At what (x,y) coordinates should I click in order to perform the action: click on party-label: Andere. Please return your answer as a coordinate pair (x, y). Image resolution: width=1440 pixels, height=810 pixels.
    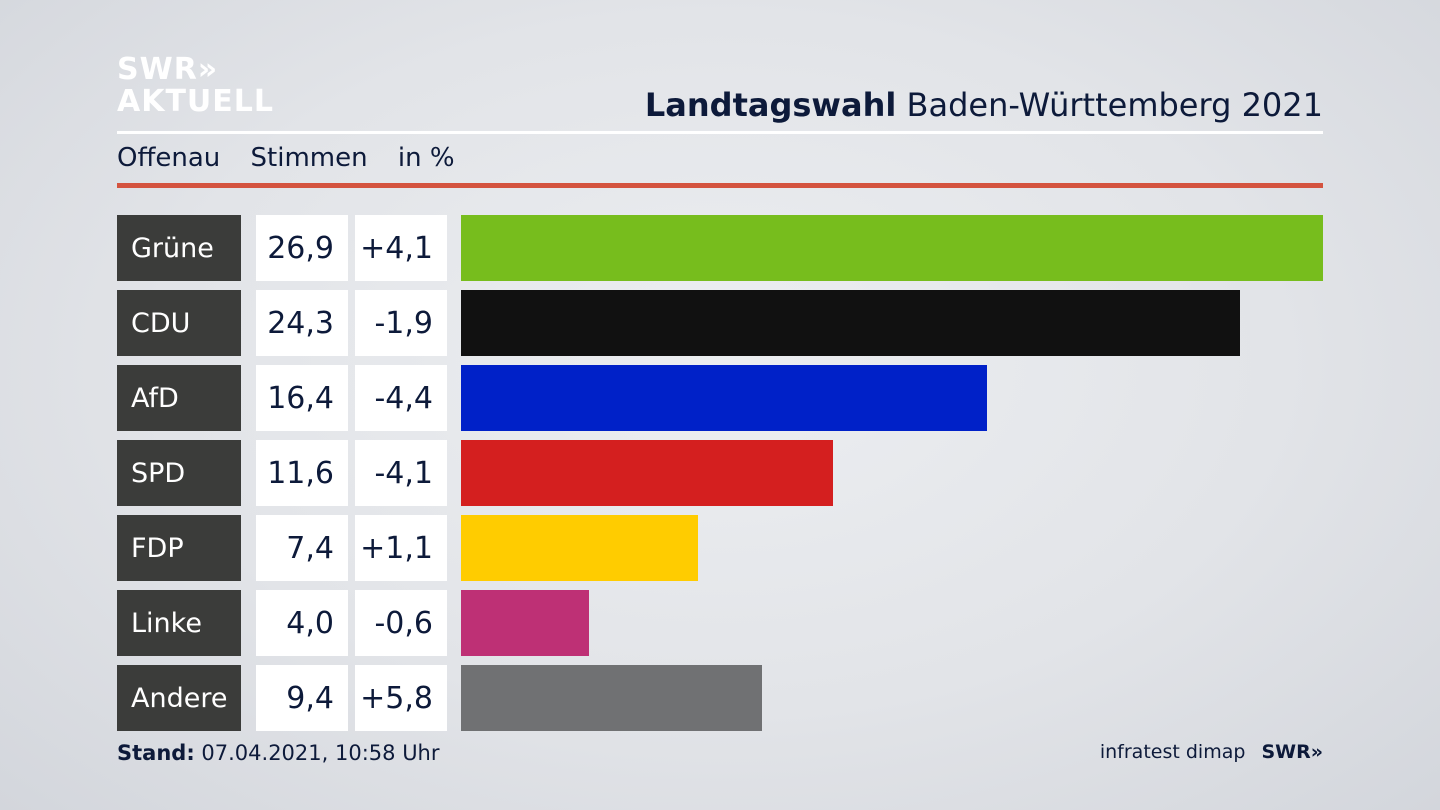
    Looking at the image, I should click on (179, 698).